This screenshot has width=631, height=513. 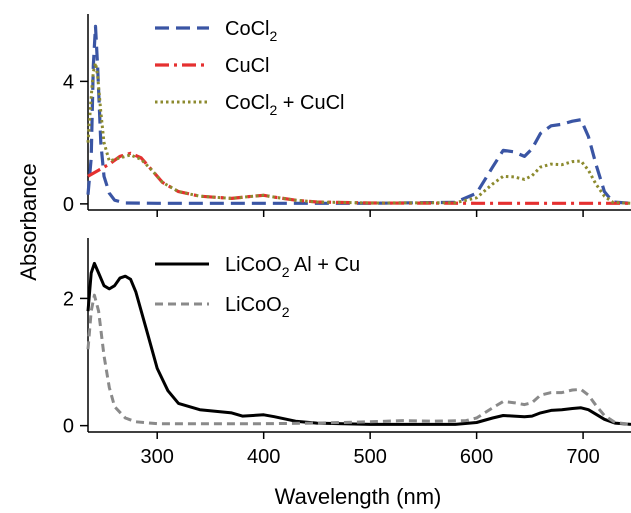 I want to click on x-tick-label: 500, so click(x=369, y=457).